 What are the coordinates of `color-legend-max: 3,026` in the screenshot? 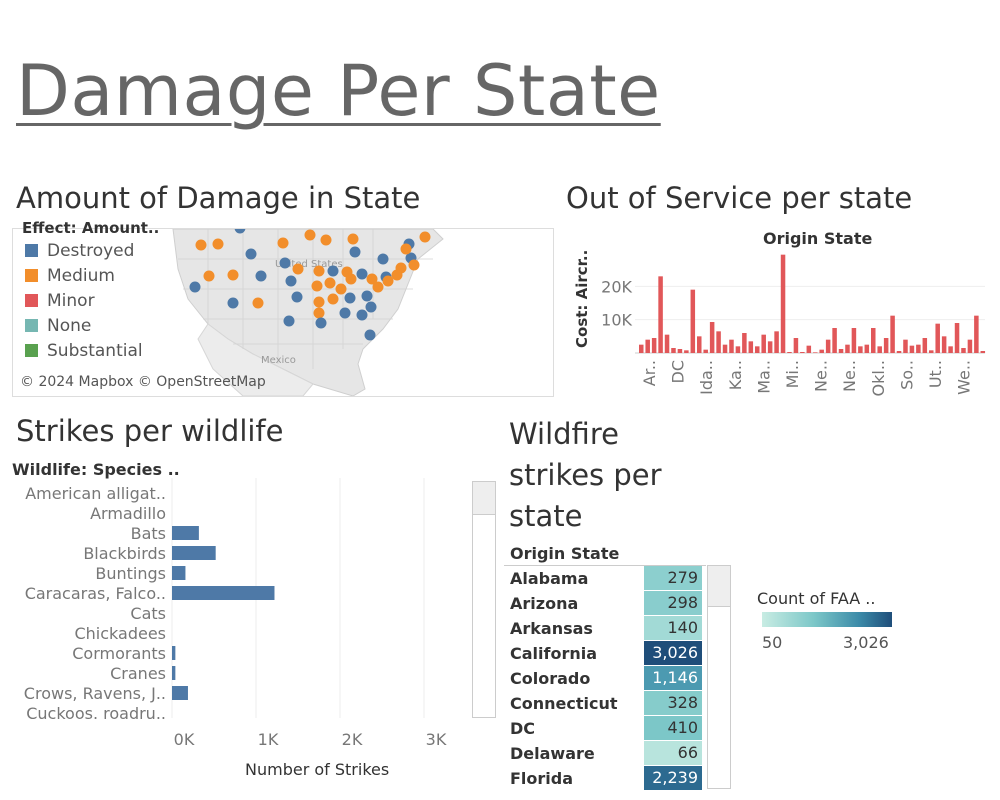 It's located at (866, 642).